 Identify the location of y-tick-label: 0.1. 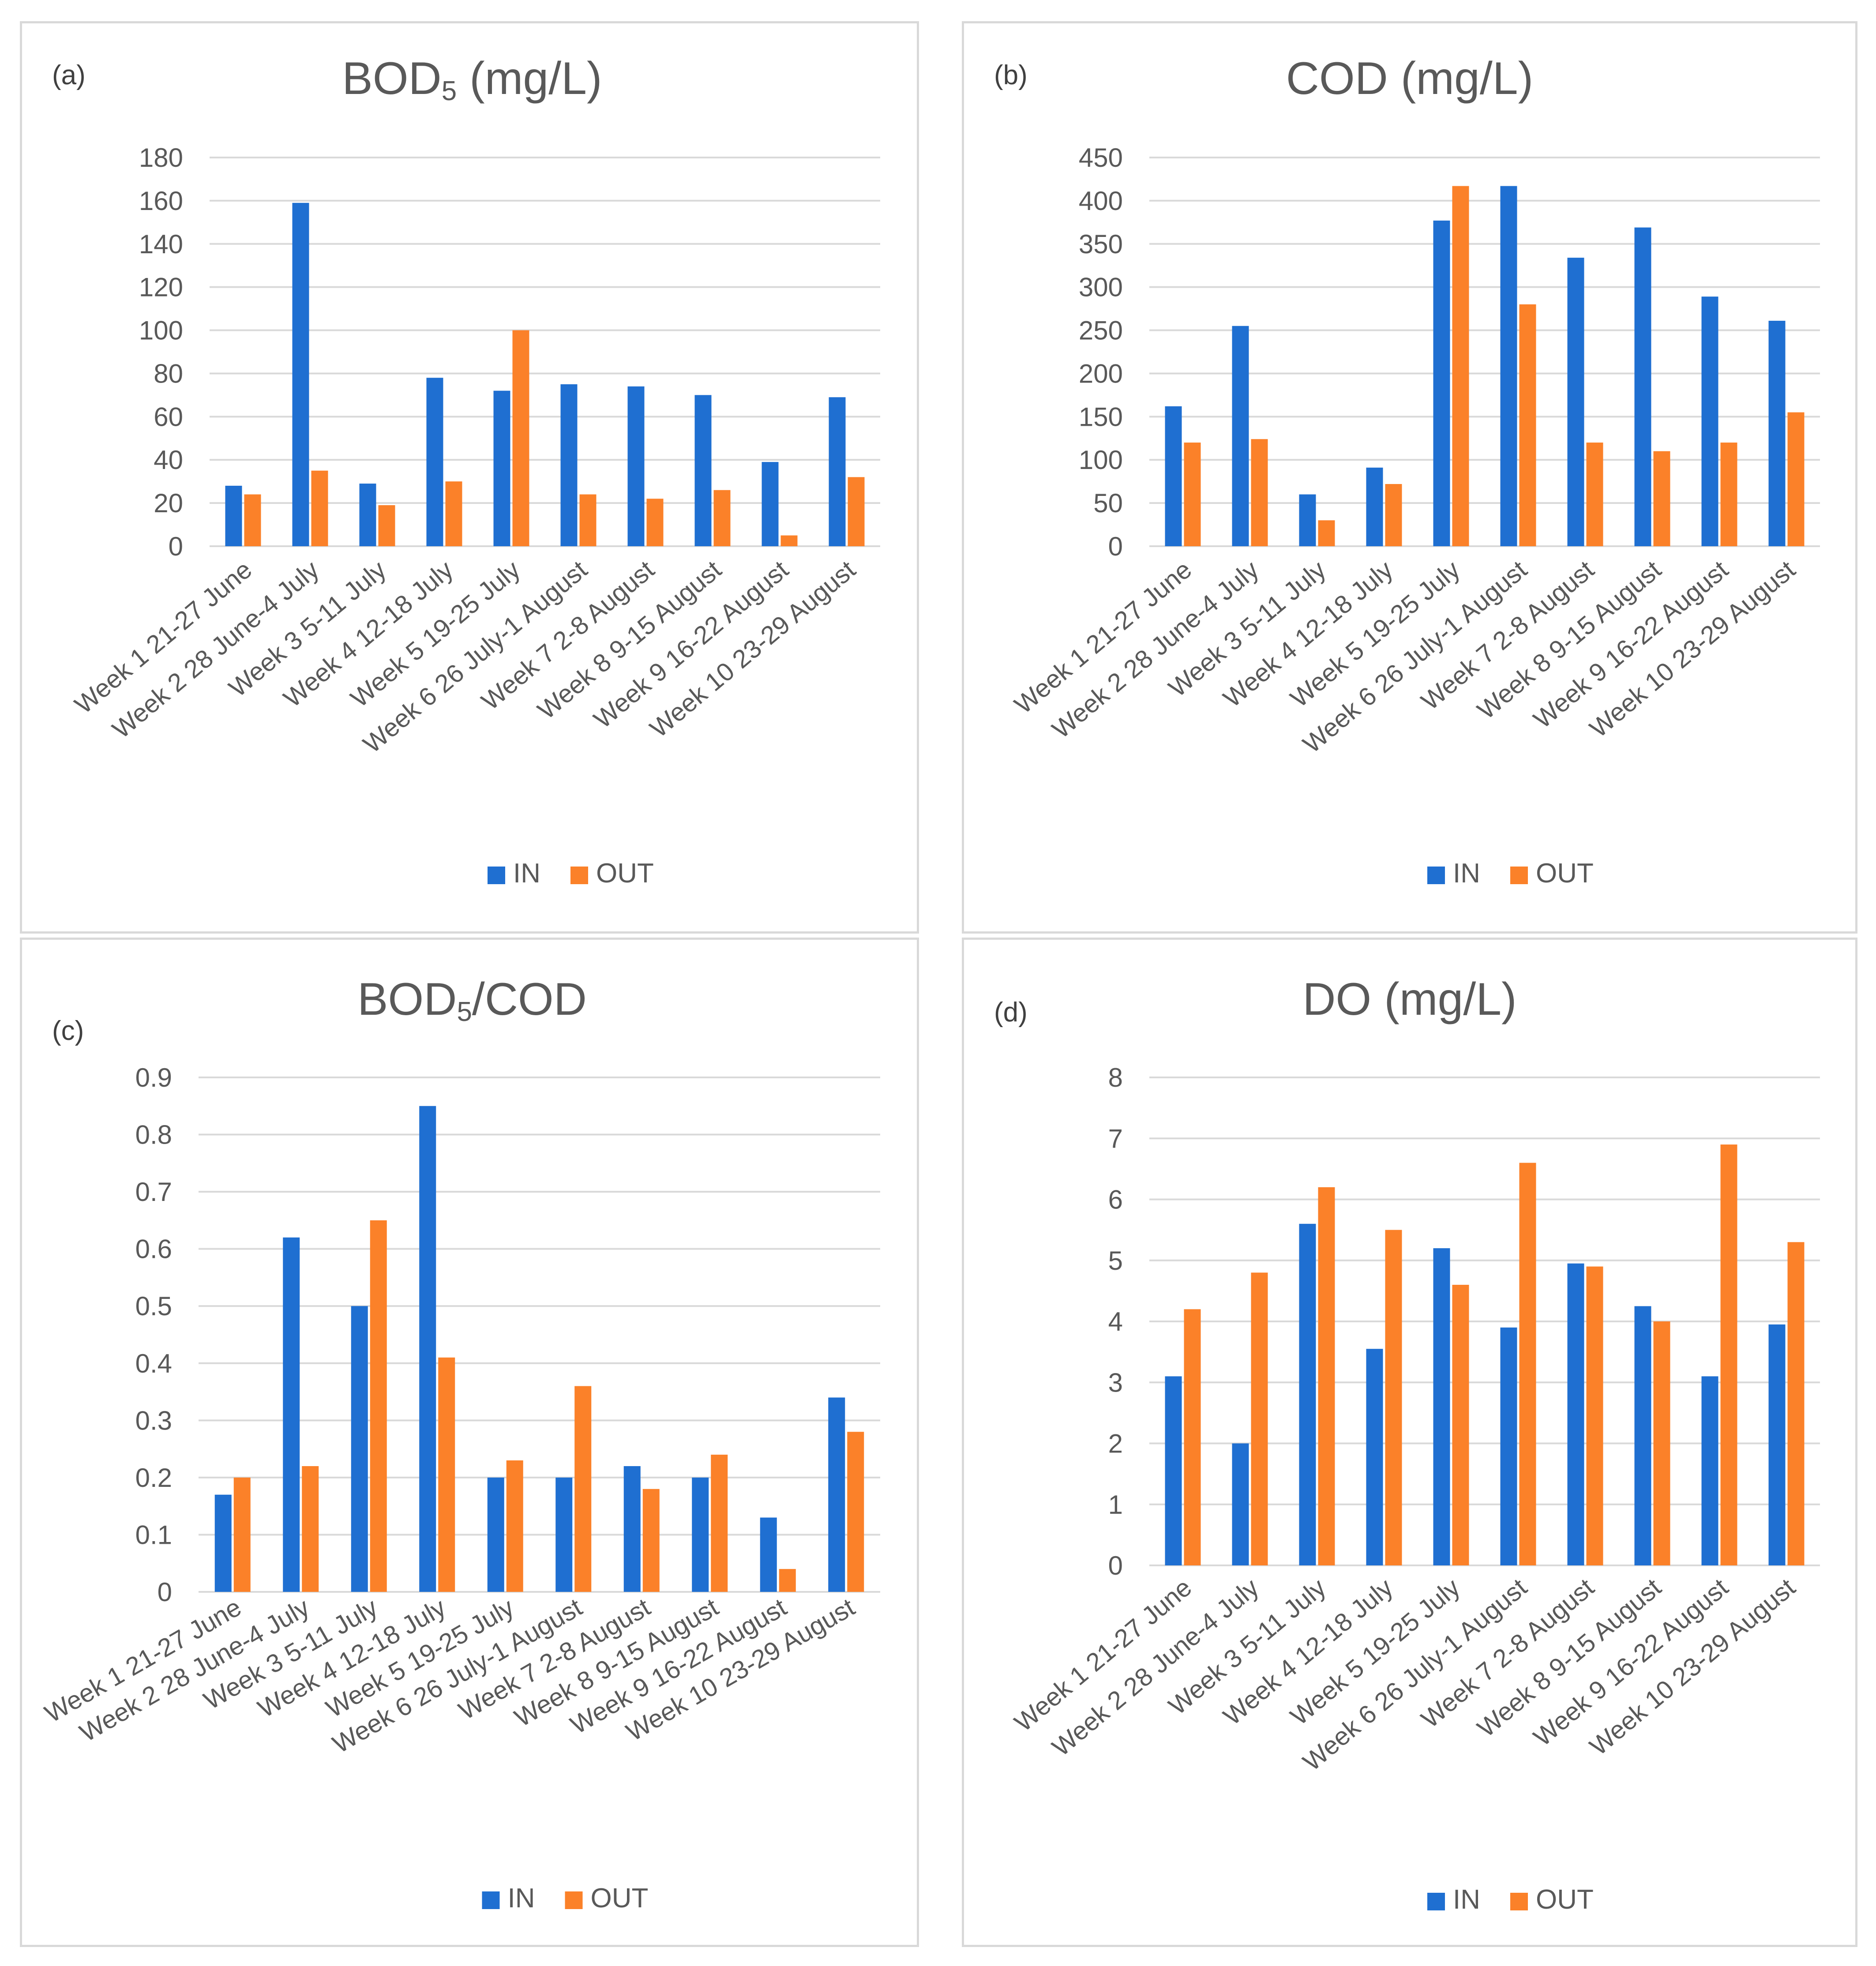
(154, 1535).